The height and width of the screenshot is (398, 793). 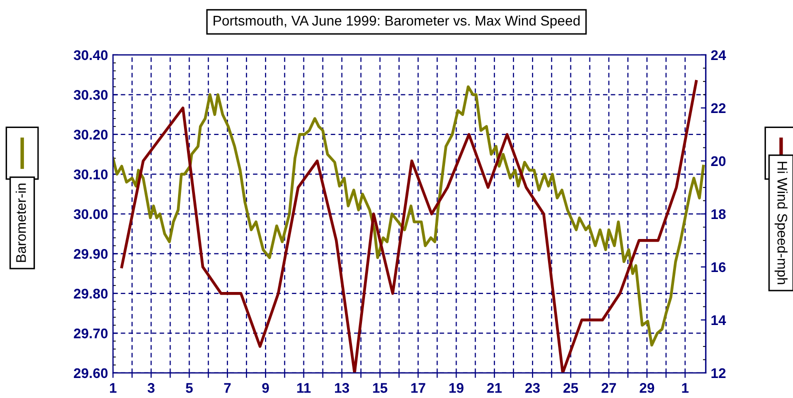 I want to click on x-tick-label: 9, so click(x=265, y=388).